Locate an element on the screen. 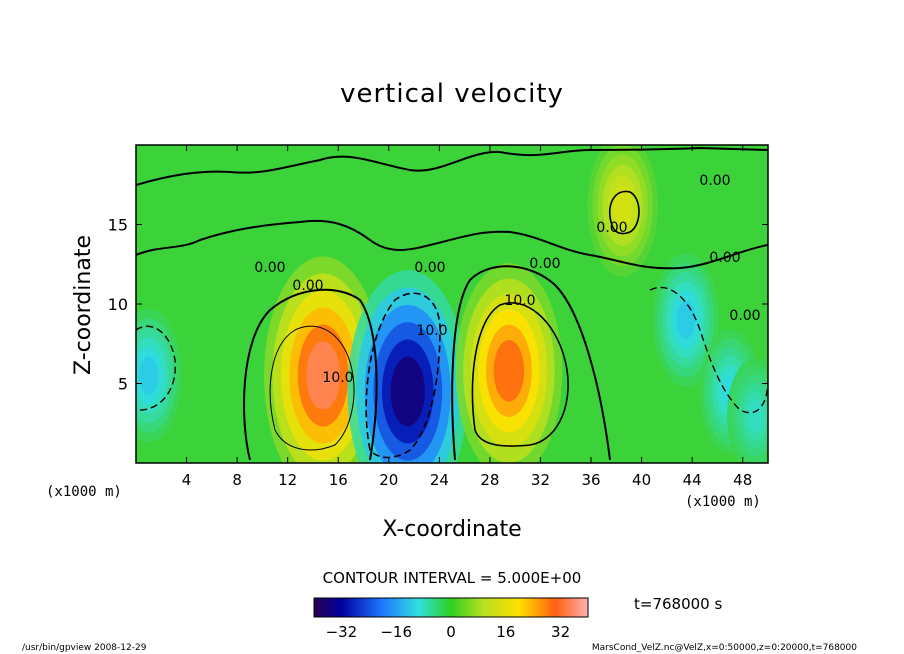 Image resolution: width=904 pixels, height=654 pixels. contour-label-4: 0.00 is located at coordinates (714, 181).